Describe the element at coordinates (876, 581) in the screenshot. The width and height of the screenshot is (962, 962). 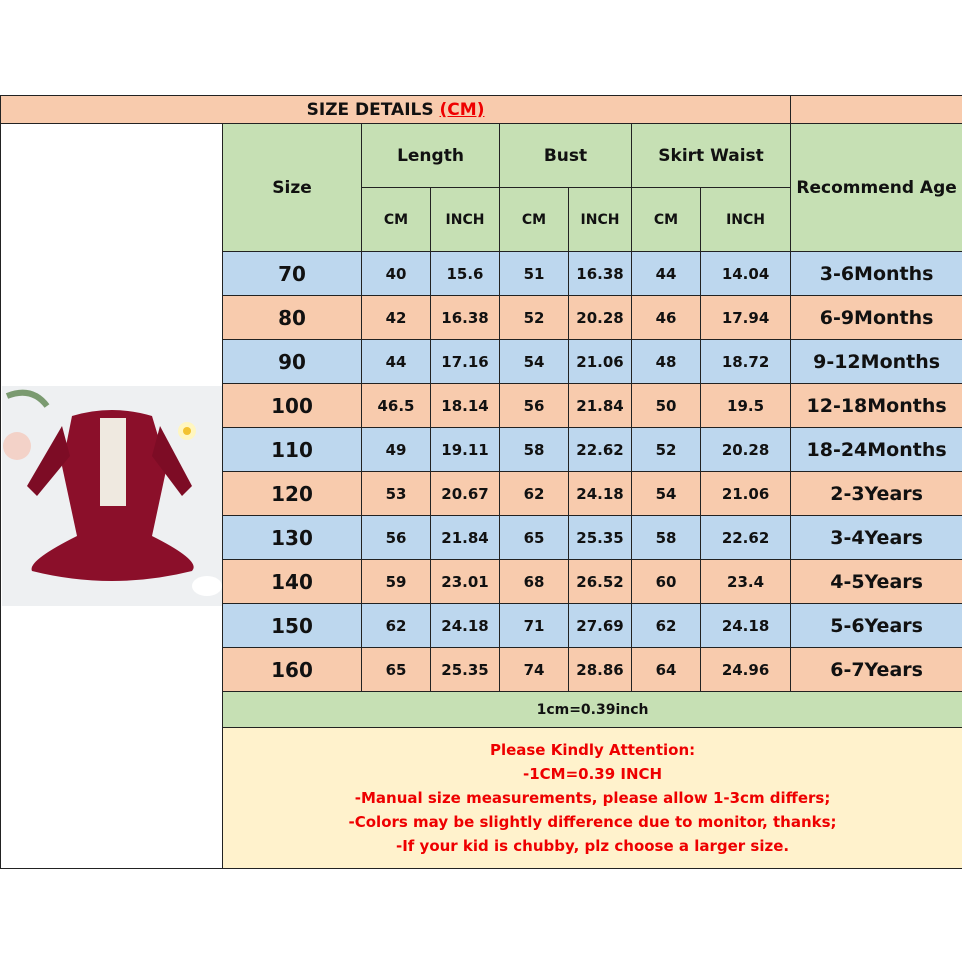
I see `cell-age: 4-5Years` at that location.